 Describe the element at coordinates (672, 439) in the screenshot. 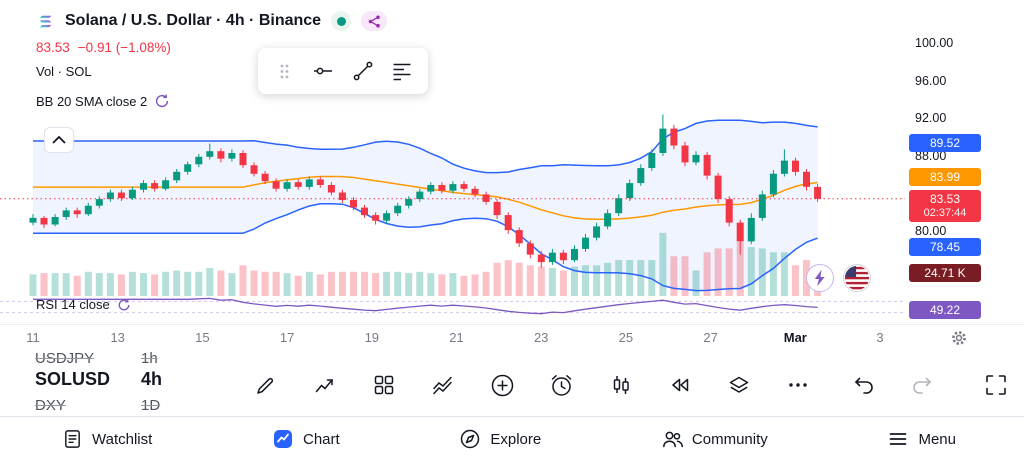

I see `people-icon` at that location.